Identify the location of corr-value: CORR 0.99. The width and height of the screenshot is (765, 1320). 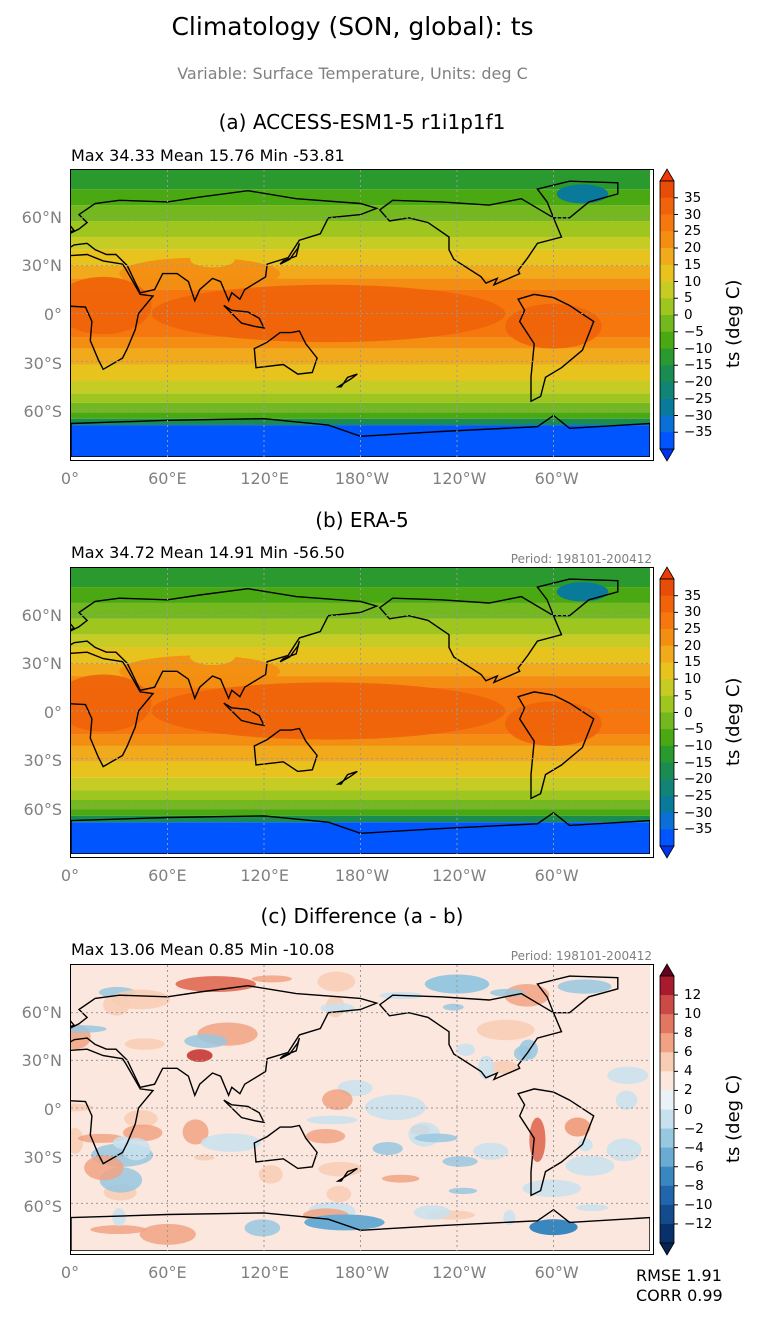
(679, 1295).